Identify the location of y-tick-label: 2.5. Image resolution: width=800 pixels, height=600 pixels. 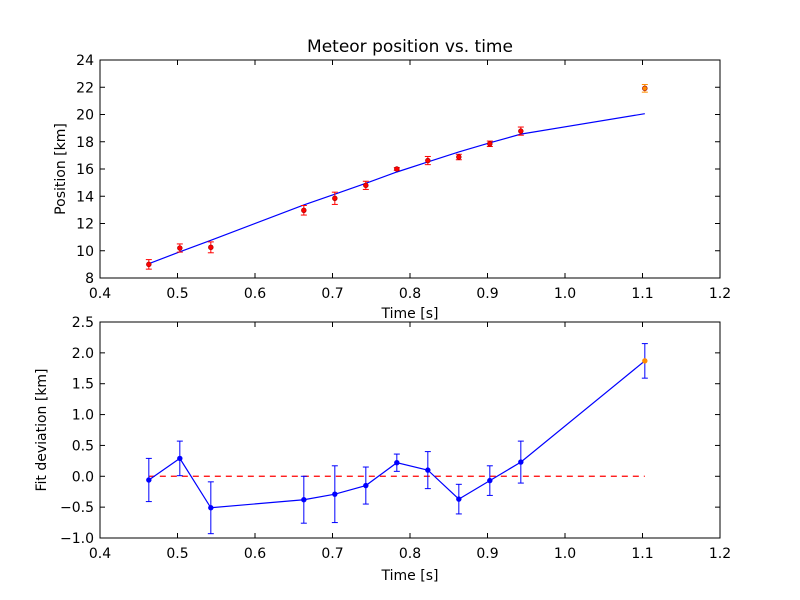
(83, 323).